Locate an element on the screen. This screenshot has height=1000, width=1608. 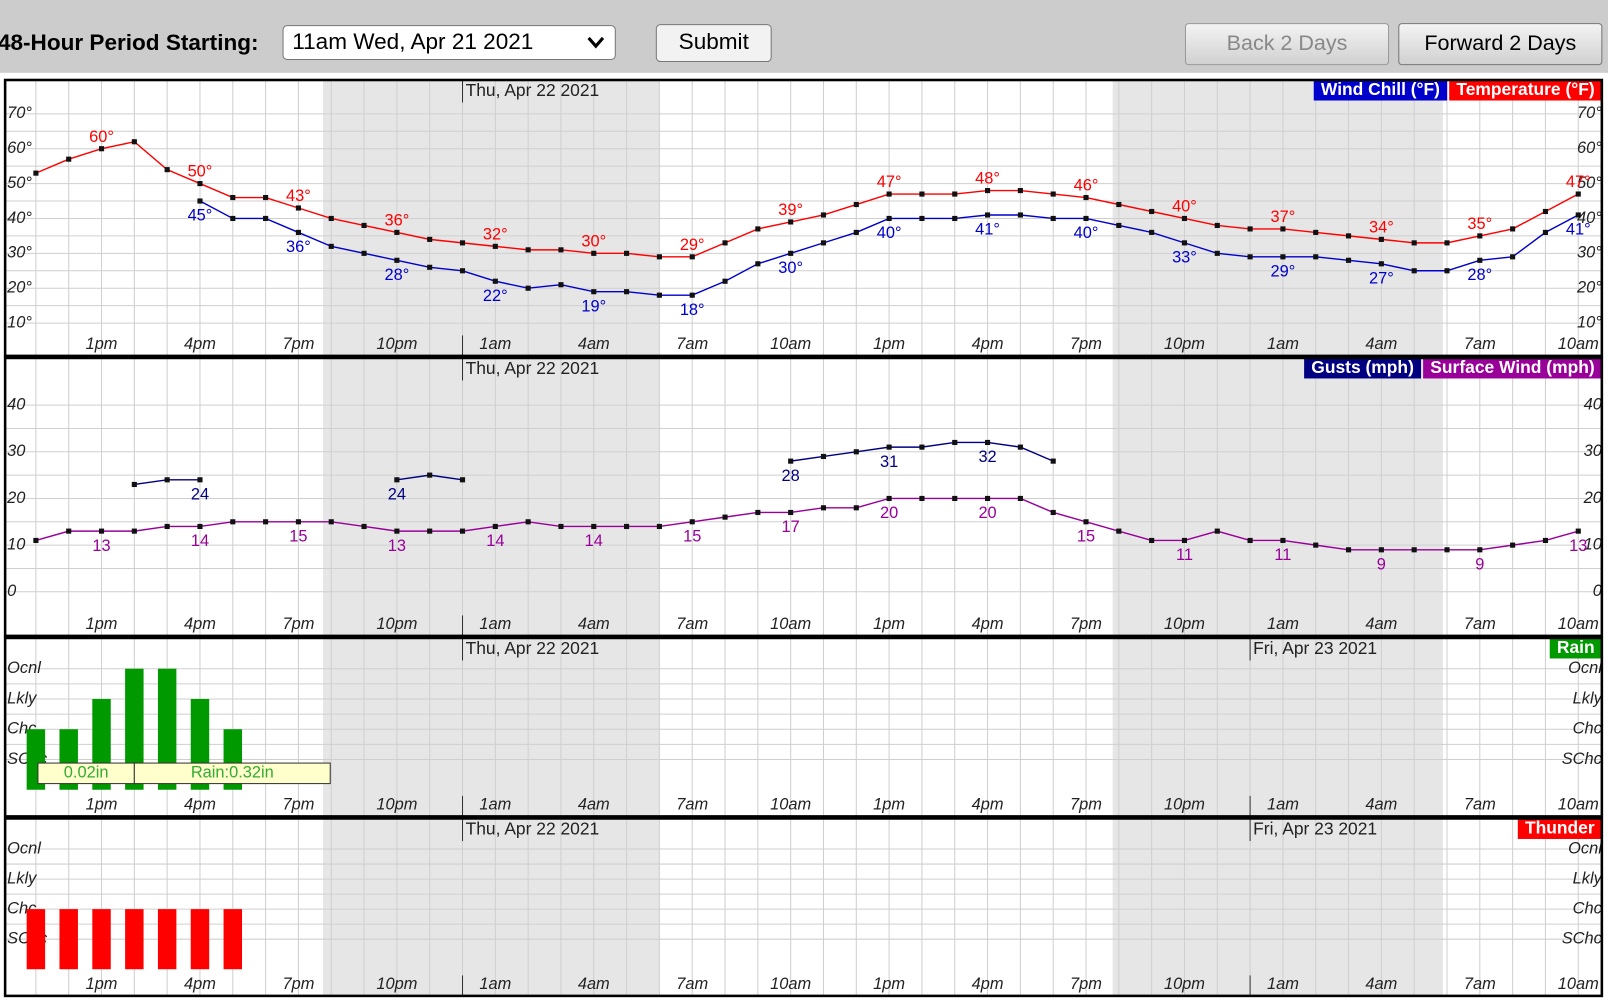
select-box is located at coordinates (449, 42).